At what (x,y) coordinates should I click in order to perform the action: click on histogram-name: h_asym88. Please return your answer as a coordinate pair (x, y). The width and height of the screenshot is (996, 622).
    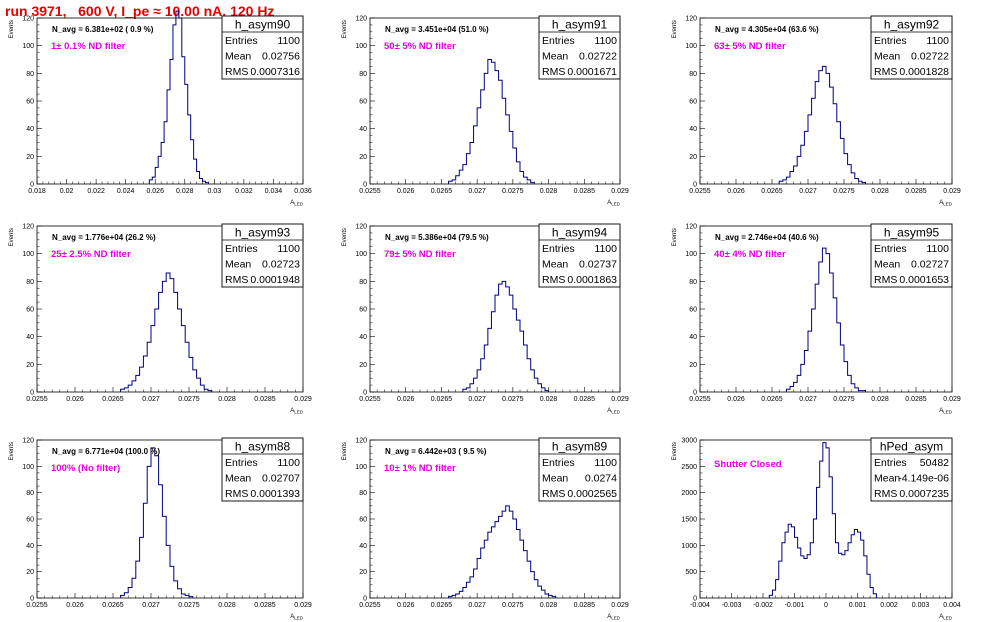
    Looking at the image, I should click on (263, 447).